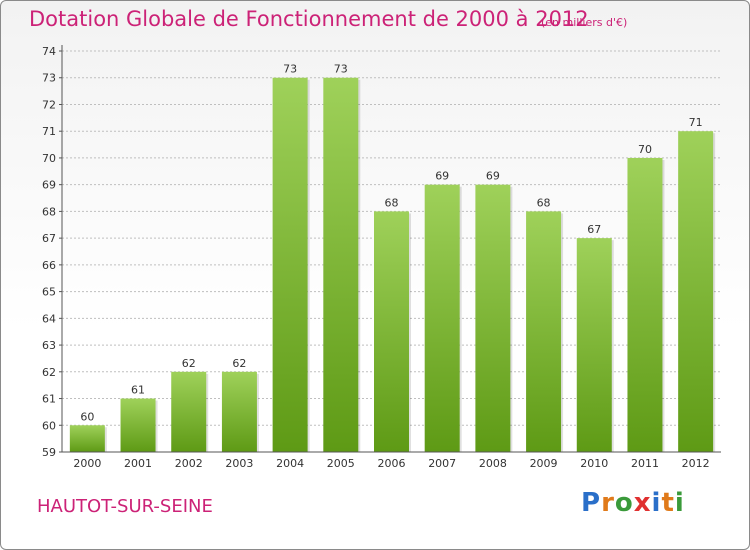 The width and height of the screenshot is (750, 550). I want to click on data-label: 71, so click(696, 122).